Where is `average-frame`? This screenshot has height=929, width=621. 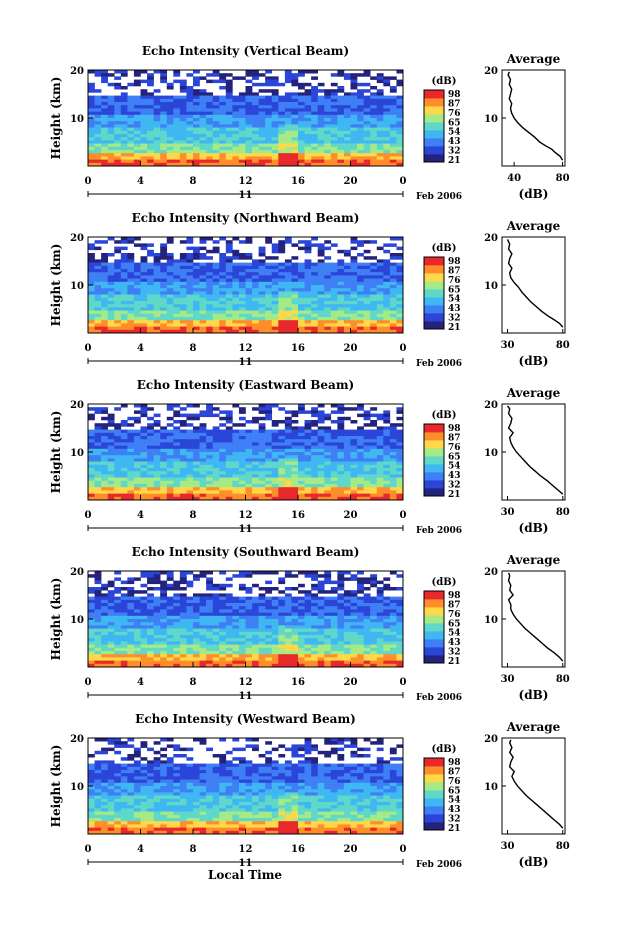
average-frame is located at coordinates (533, 452).